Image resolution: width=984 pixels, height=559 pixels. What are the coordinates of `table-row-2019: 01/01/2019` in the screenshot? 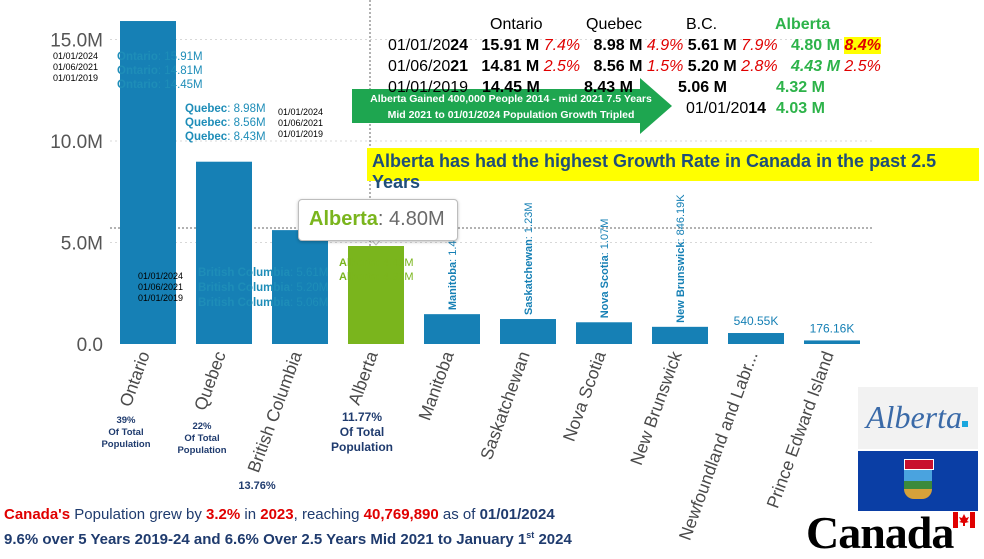 It's located at (428, 87).